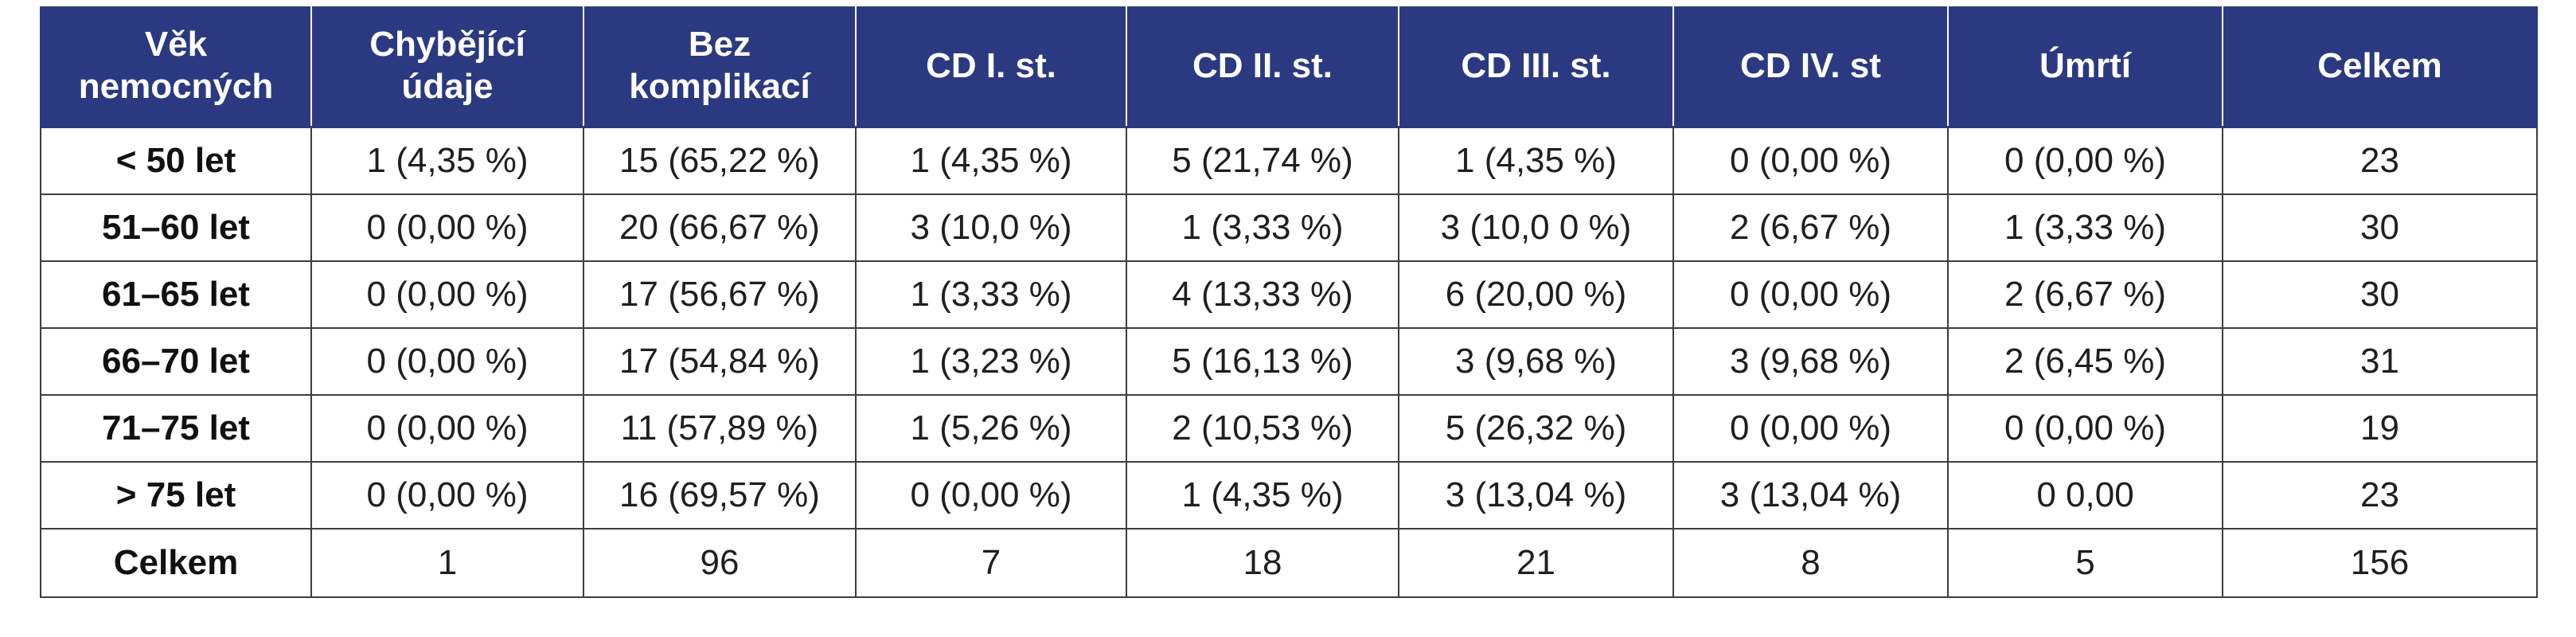  What do you see at coordinates (1262, 563) in the screenshot?
I see `table-cell: 18` at bounding box center [1262, 563].